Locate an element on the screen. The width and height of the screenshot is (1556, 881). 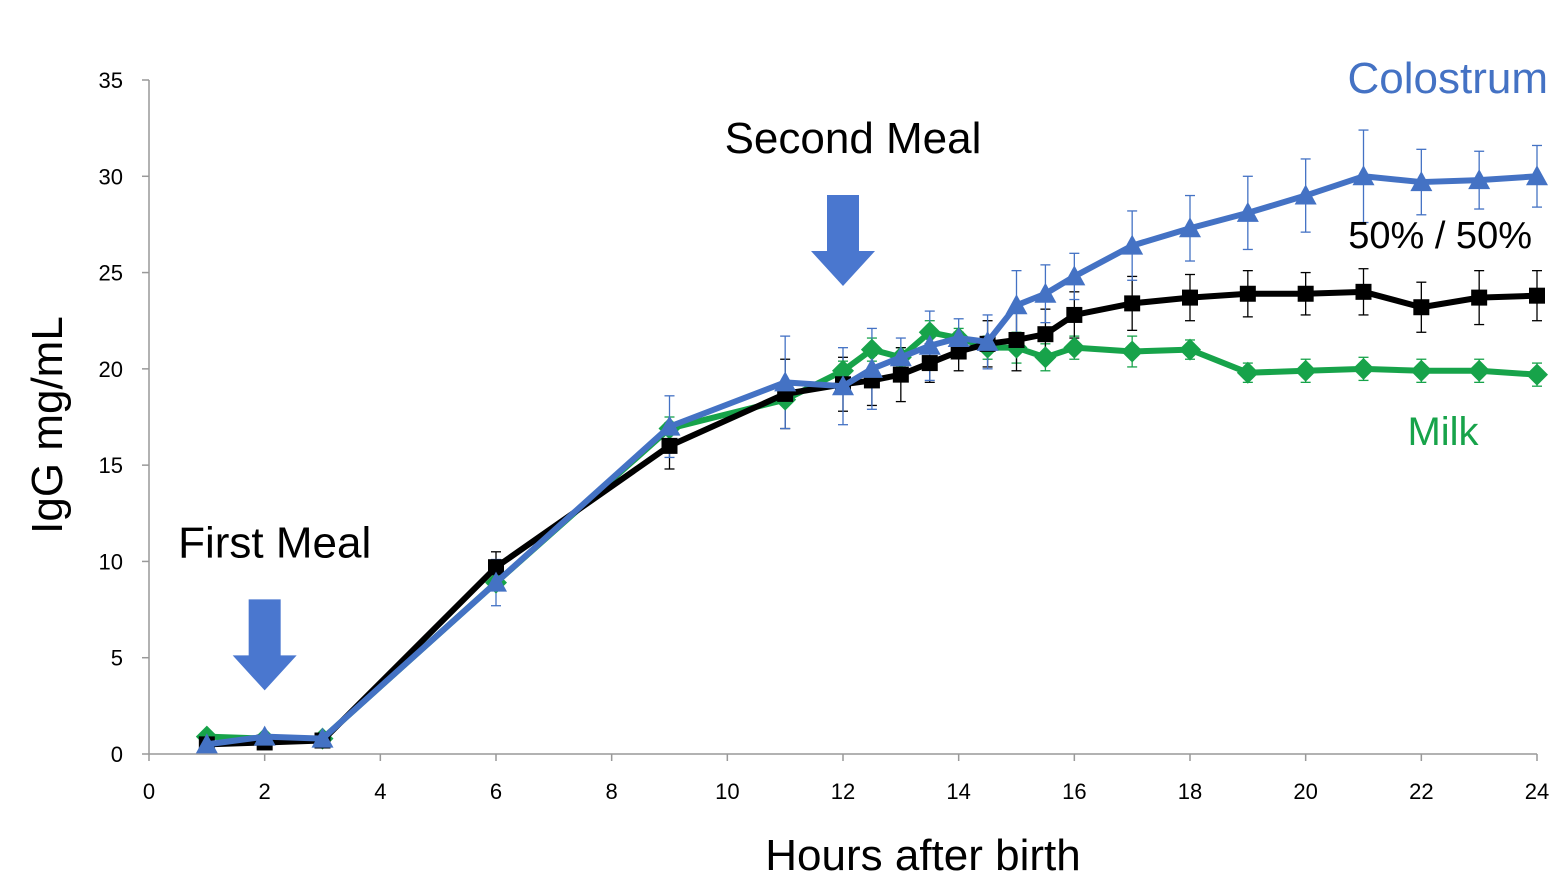
y-tick-label: 5 is located at coordinates (117, 658).